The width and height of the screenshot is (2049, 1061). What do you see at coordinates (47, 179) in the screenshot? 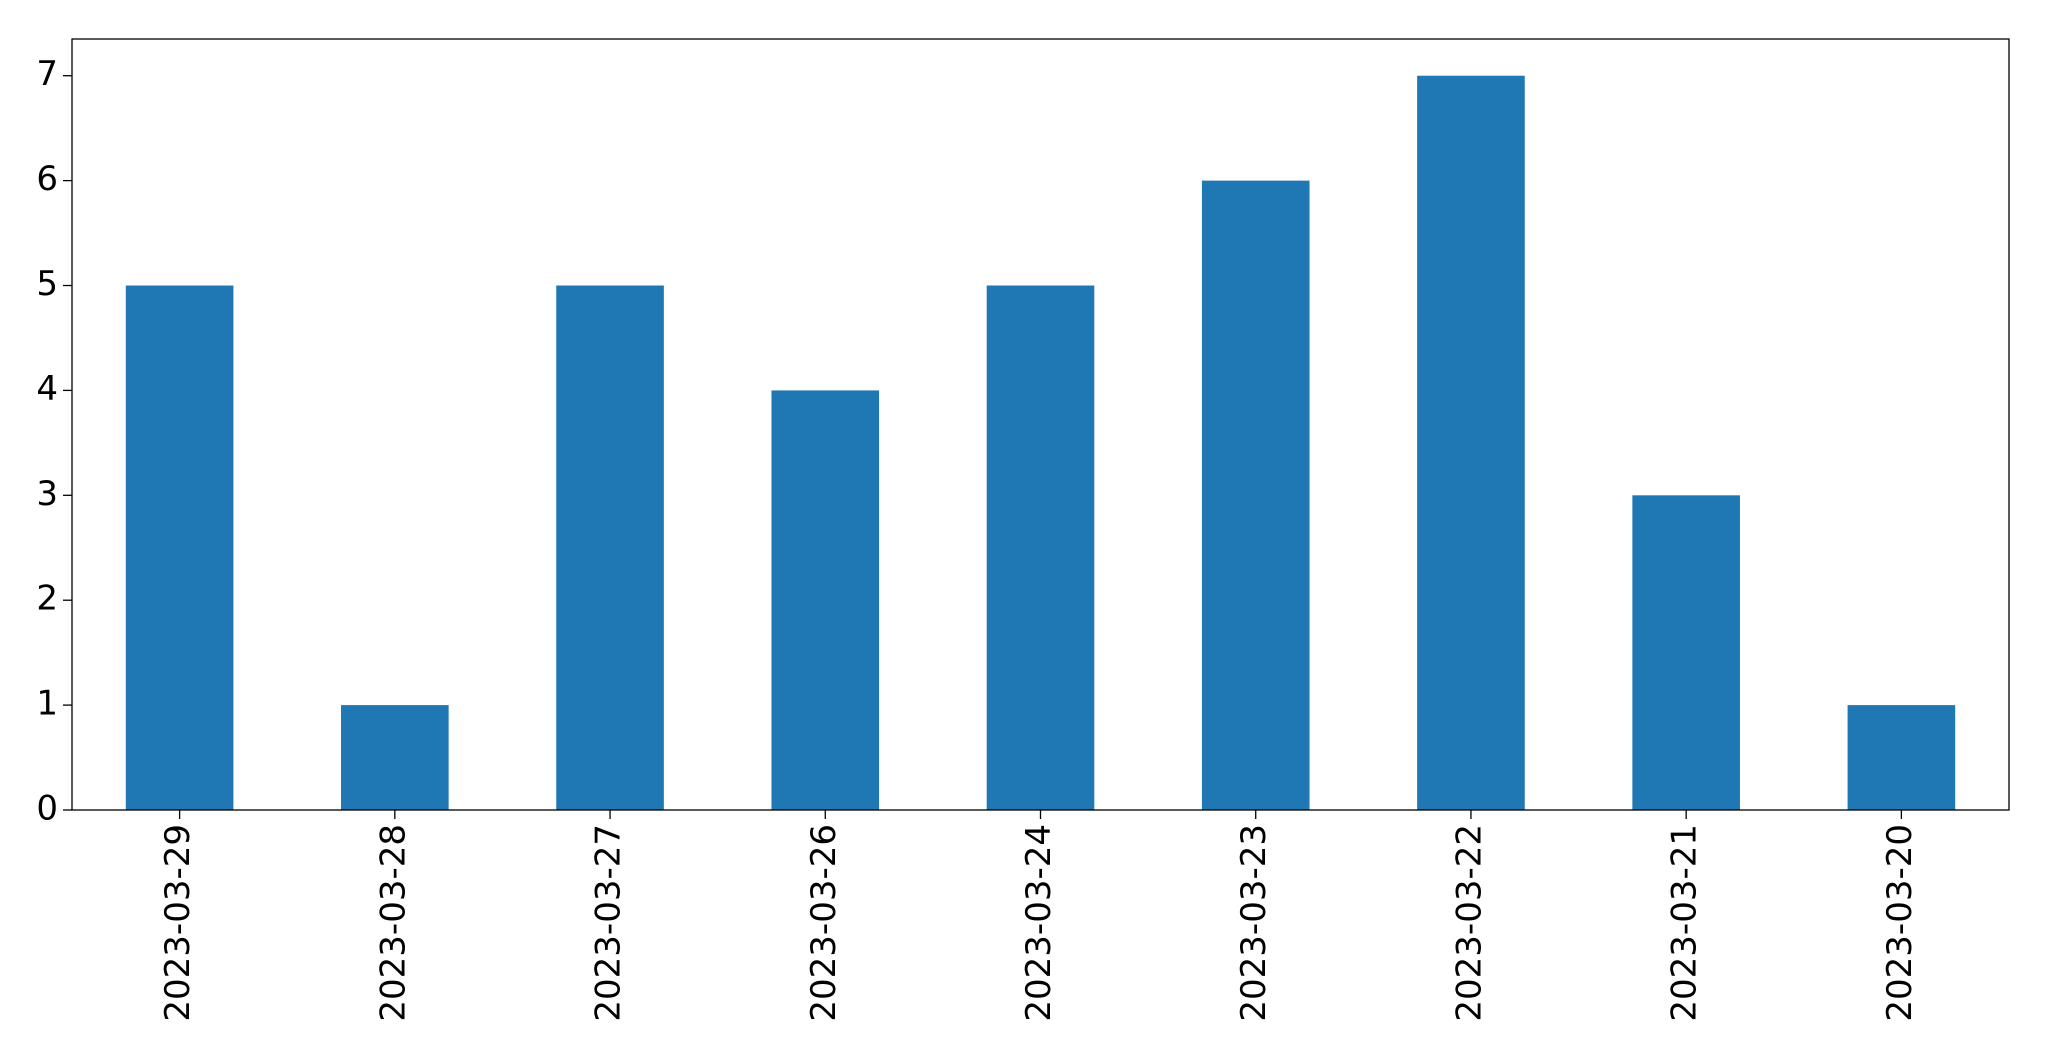
I see `y-tick-label: 6` at bounding box center [47, 179].